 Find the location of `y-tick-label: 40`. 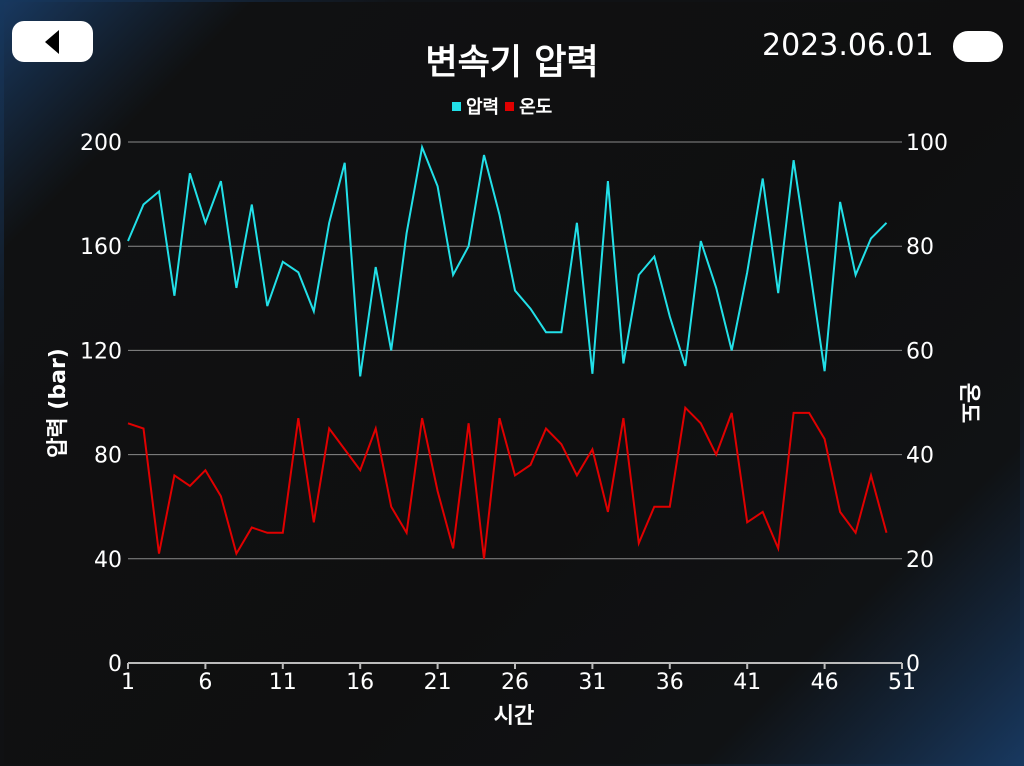

y-tick-label: 40 is located at coordinates (108, 560).